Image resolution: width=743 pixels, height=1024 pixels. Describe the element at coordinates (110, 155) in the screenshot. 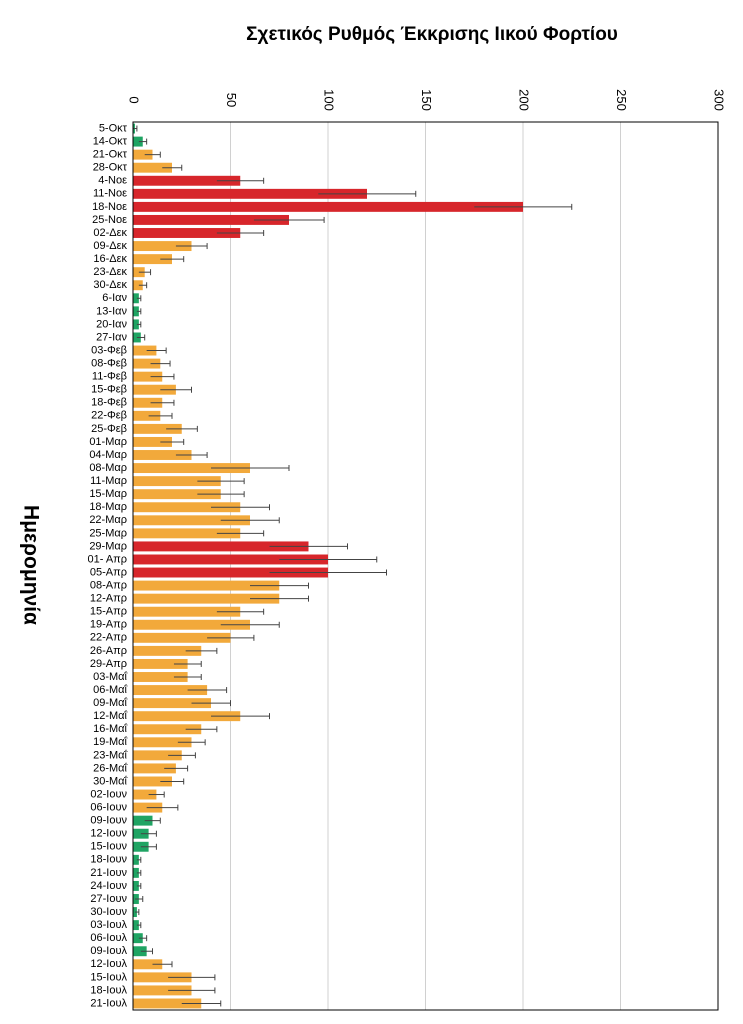

I see `y-tick-label: 21-Οκτ` at that location.